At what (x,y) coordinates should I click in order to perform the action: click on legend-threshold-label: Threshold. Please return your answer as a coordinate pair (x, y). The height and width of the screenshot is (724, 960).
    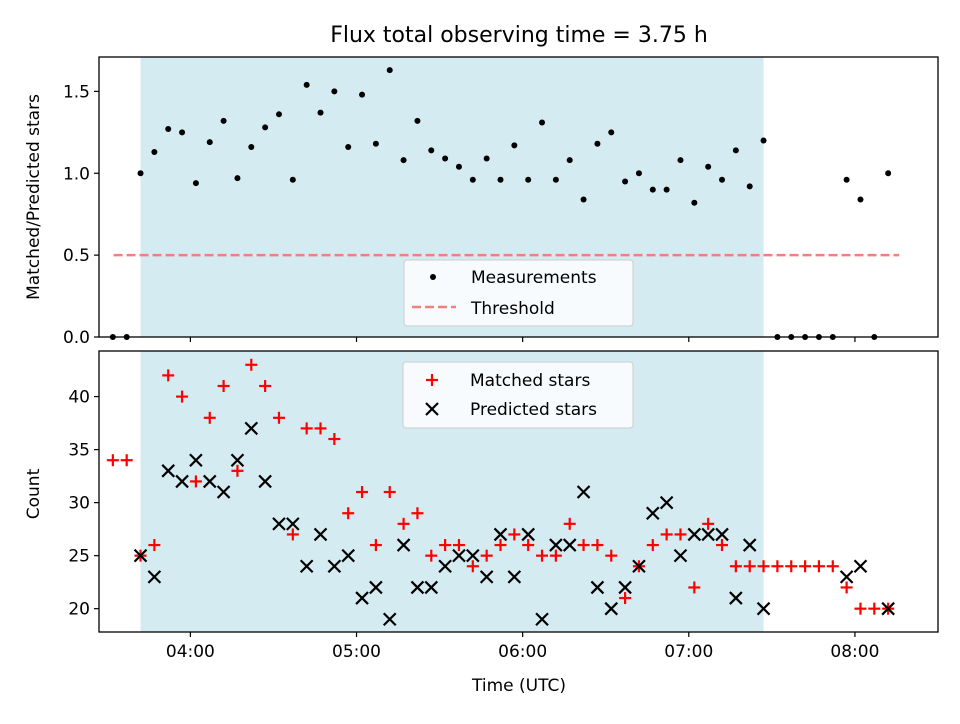
    Looking at the image, I should click on (512, 309).